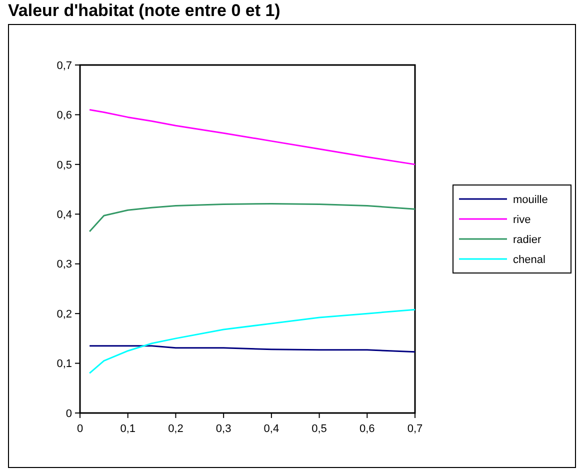 This screenshot has height=473, width=581. Describe the element at coordinates (64, 66) in the screenshot. I see `y-tick-label: 0,7` at that location.